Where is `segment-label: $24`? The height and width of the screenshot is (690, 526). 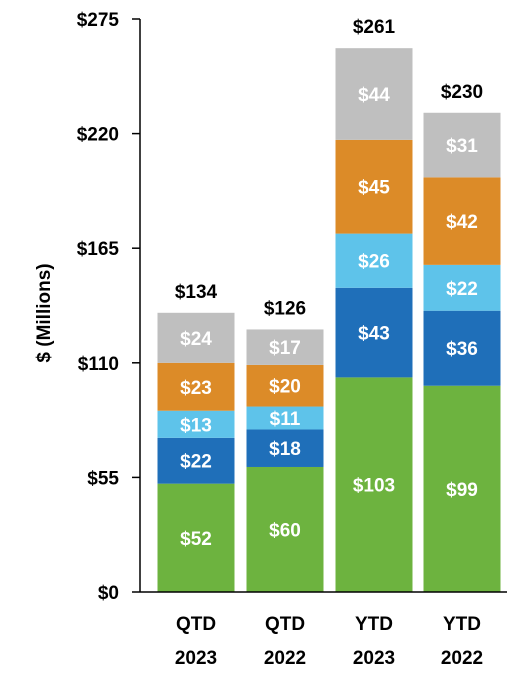 segment-label: $24 is located at coordinates (196, 339).